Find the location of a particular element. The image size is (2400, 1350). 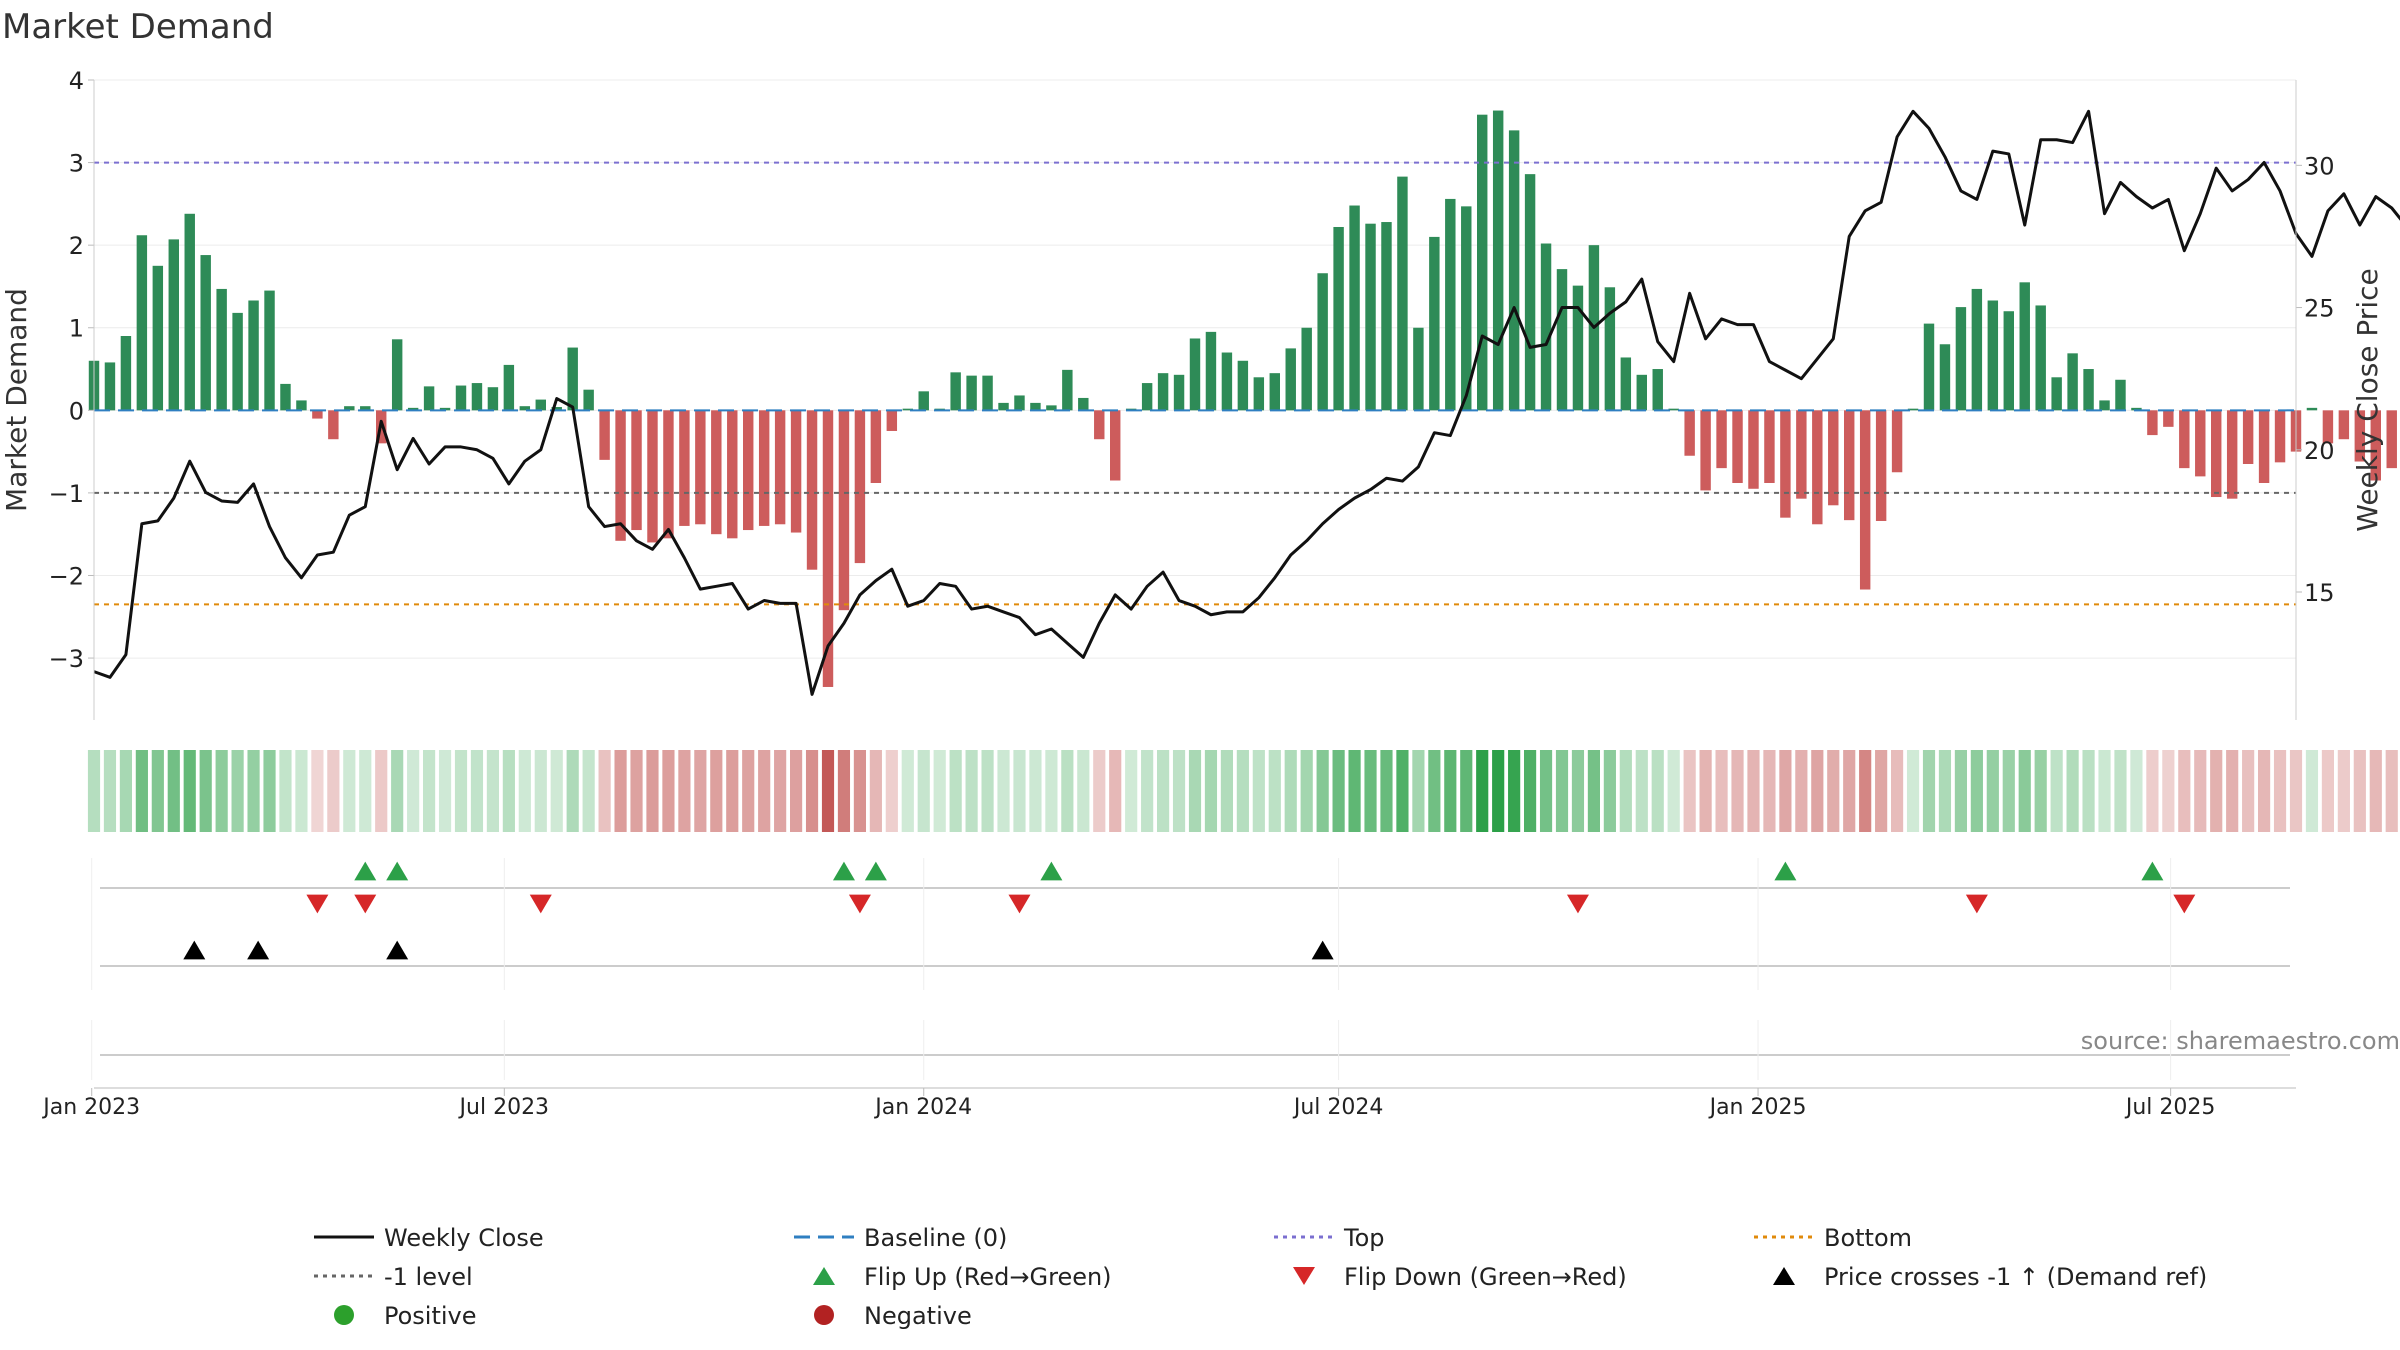

legend-item: Flip Down (Green→Red) is located at coordinates (1460, 1277).